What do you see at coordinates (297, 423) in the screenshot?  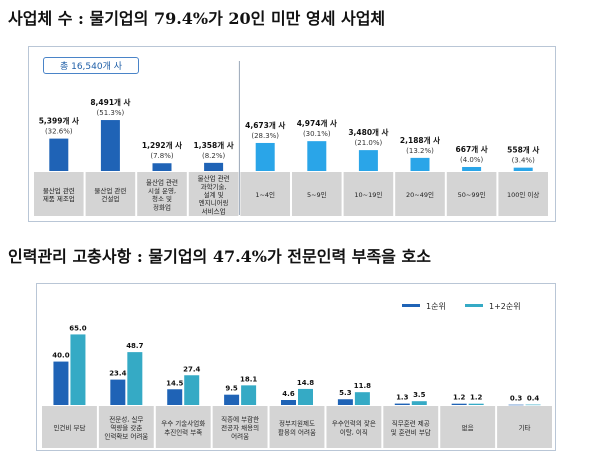 I see `category-label: 정부지원제도` at bounding box center [297, 423].